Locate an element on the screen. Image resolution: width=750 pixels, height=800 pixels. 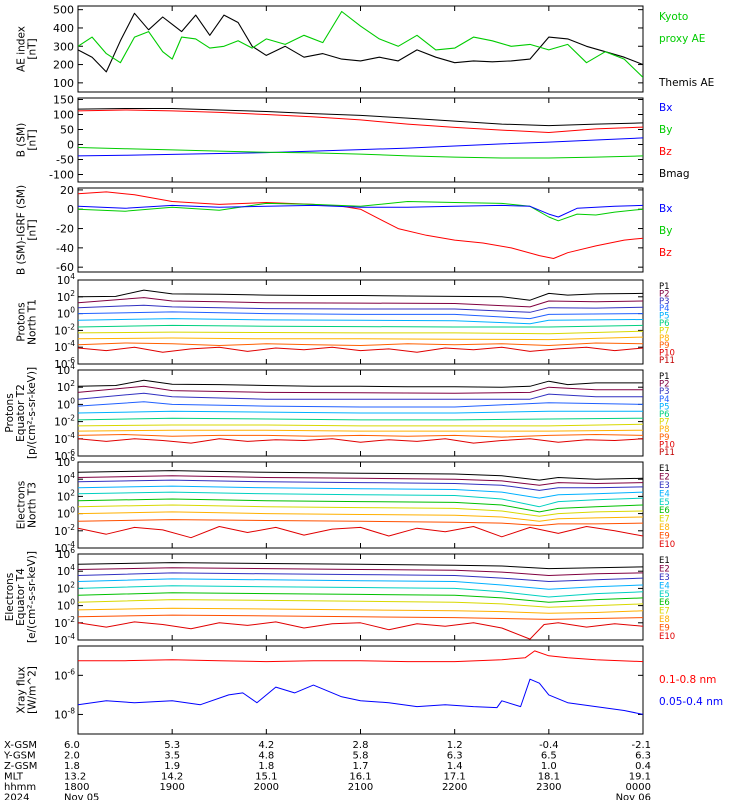
y-tick-label: 150 is located at coordinates (63, 100).